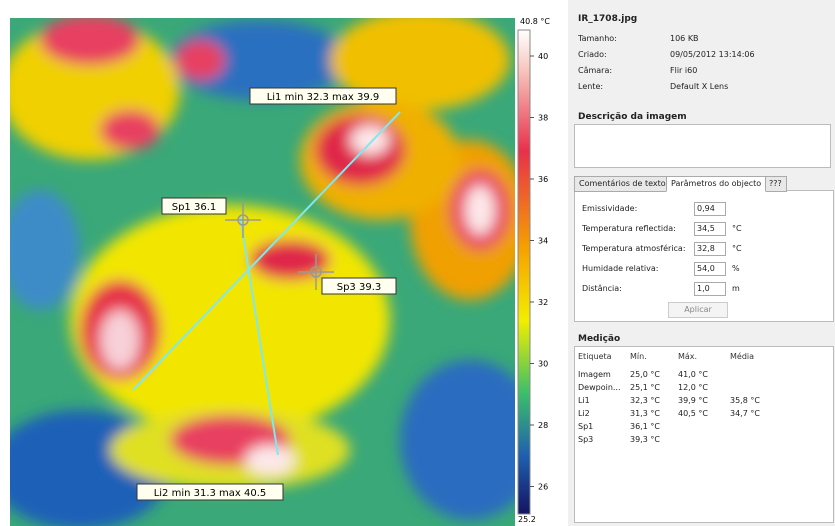 The width and height of the screenshot is (835, 526). What do you see at coordinates (693, 400) in the screenshot?
I see `cell: 39,9 °C` at bounding box center [693, 400].